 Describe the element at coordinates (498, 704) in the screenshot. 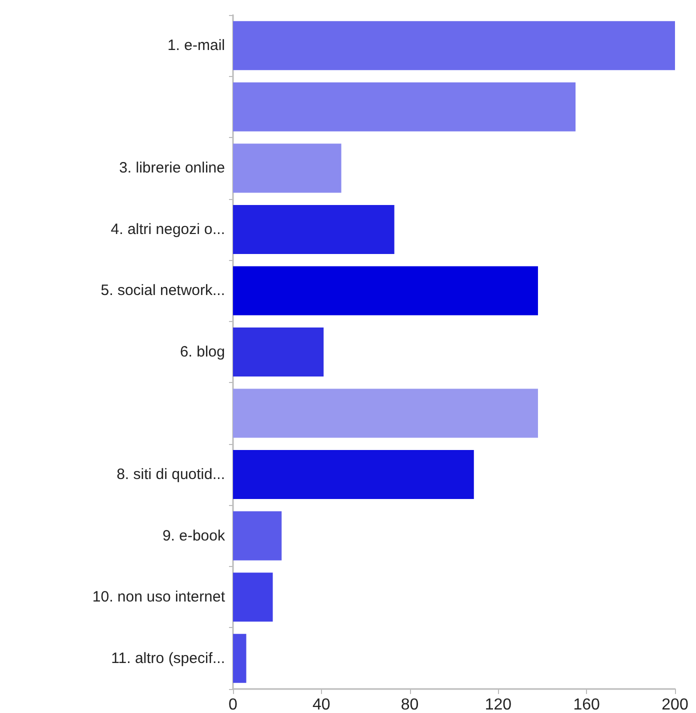

I see `x-tick-label: 120` at that location.